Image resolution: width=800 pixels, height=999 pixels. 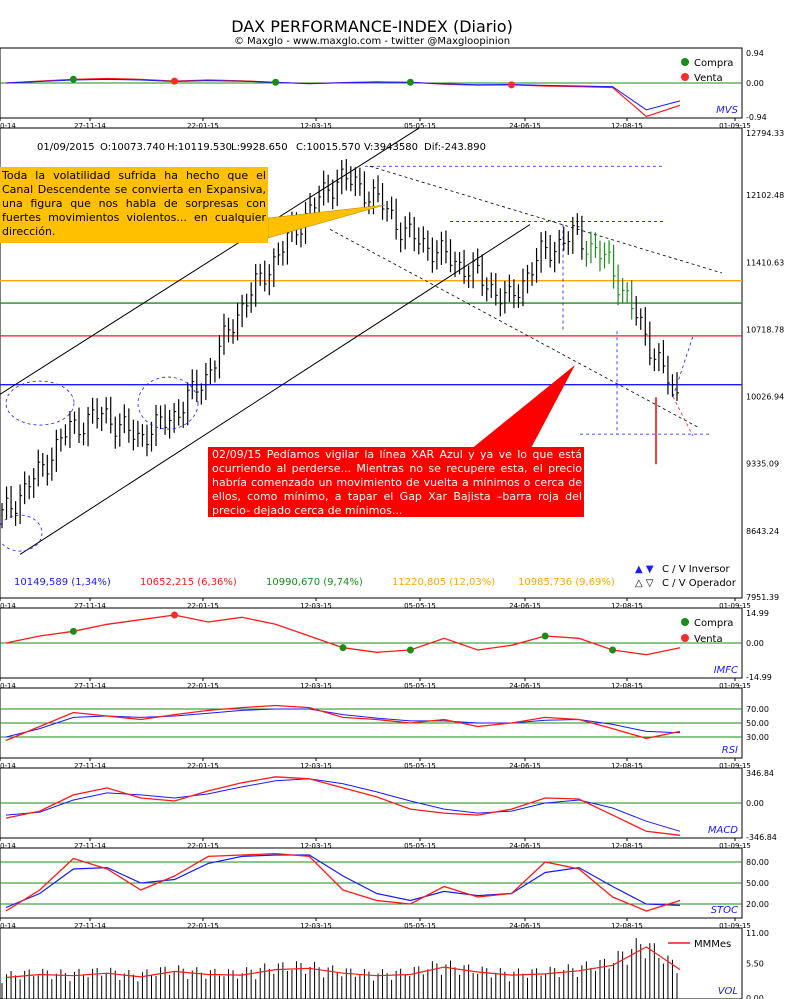 I want to click on venta-dot-icon, so click(x=685, y=77).